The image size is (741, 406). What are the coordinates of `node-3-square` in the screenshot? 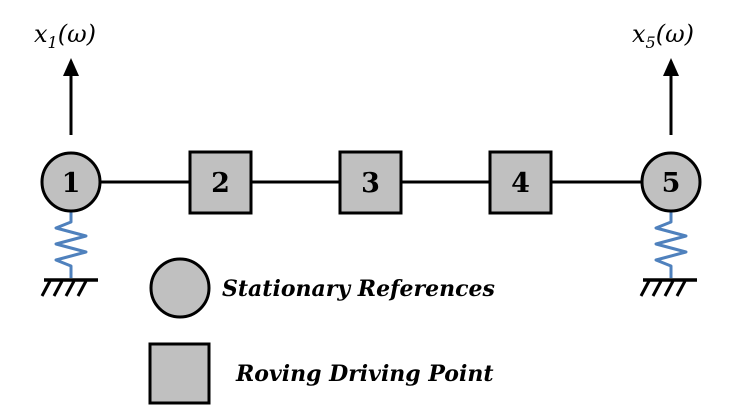 It's located at (370, 182).